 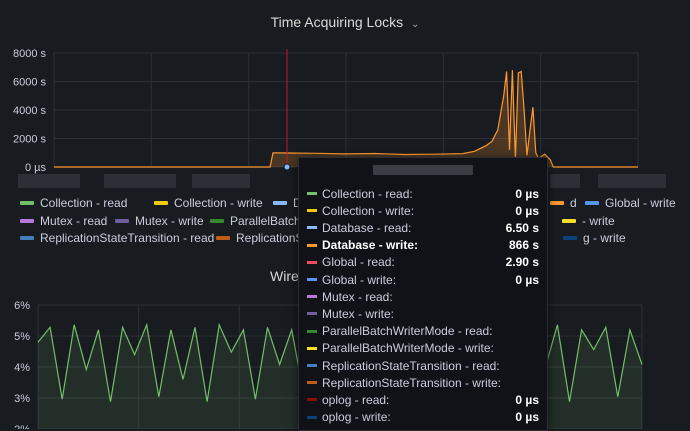 What do you see at coordinates (523, 245) in the screenshot?
I see `tooltip-series-value: 866 s` at bounding box center [523, 245].